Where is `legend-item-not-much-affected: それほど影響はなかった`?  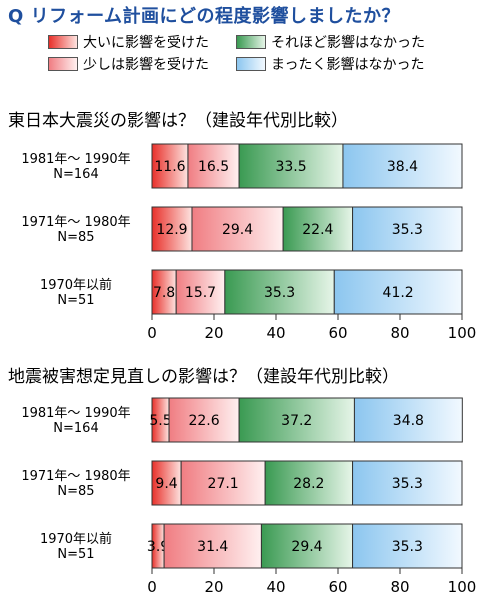
legend-item-not-much-affected: それほど影響はなかった is located at coordinates (330, 42).